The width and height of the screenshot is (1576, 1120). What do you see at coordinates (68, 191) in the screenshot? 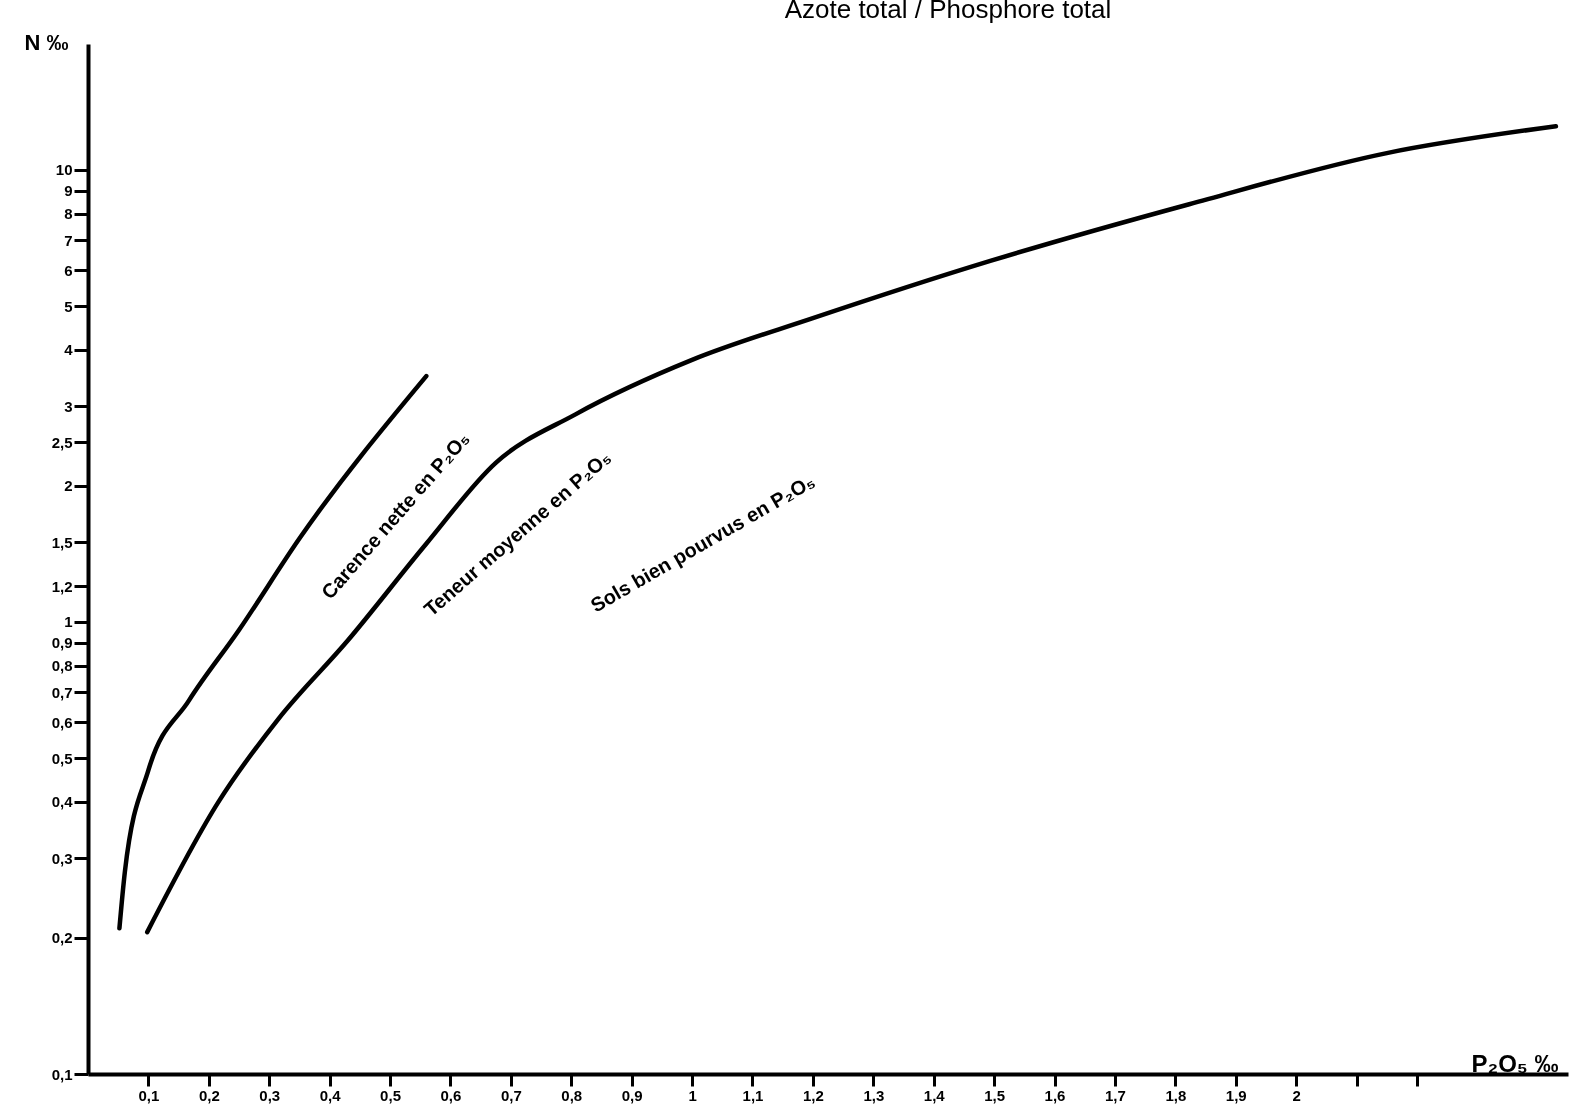
I see `y-tick-label: 9` at bounding box center [68, 191].